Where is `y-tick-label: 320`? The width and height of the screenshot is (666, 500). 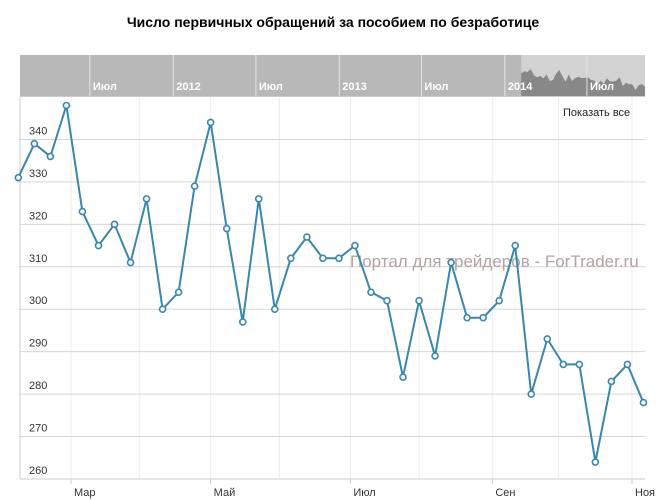
y-tick-label: 320 is located at coordinates (38, 216).